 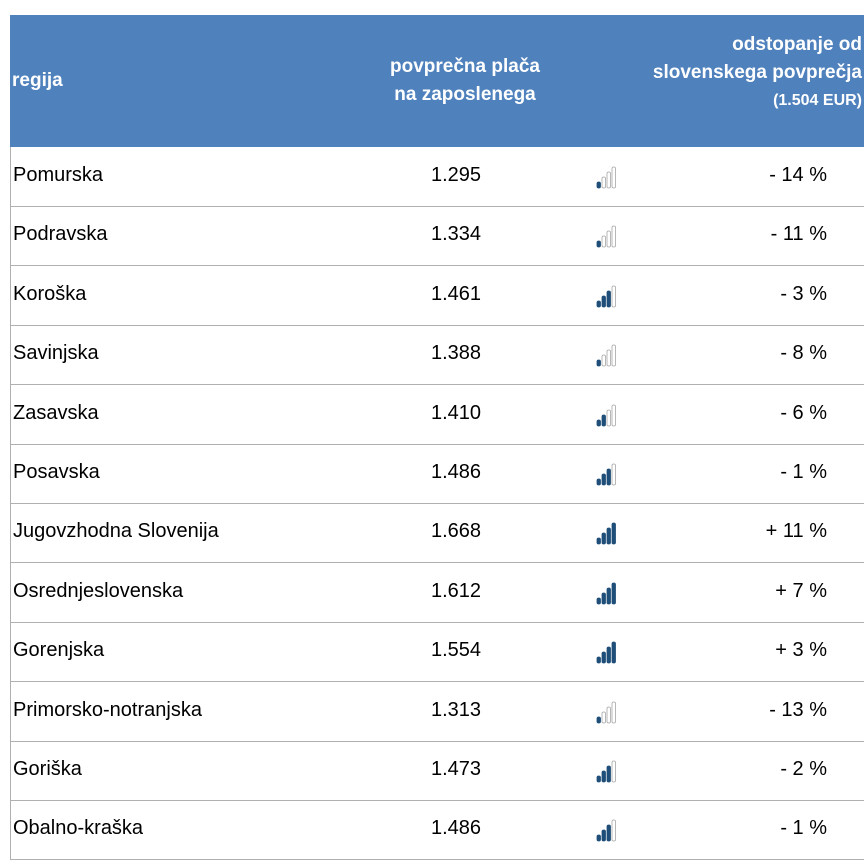 What do you see at coordinates (59, 650) in the screenshot?
I see `table-cell: Gorenjska` at bounding box center [59, 650].